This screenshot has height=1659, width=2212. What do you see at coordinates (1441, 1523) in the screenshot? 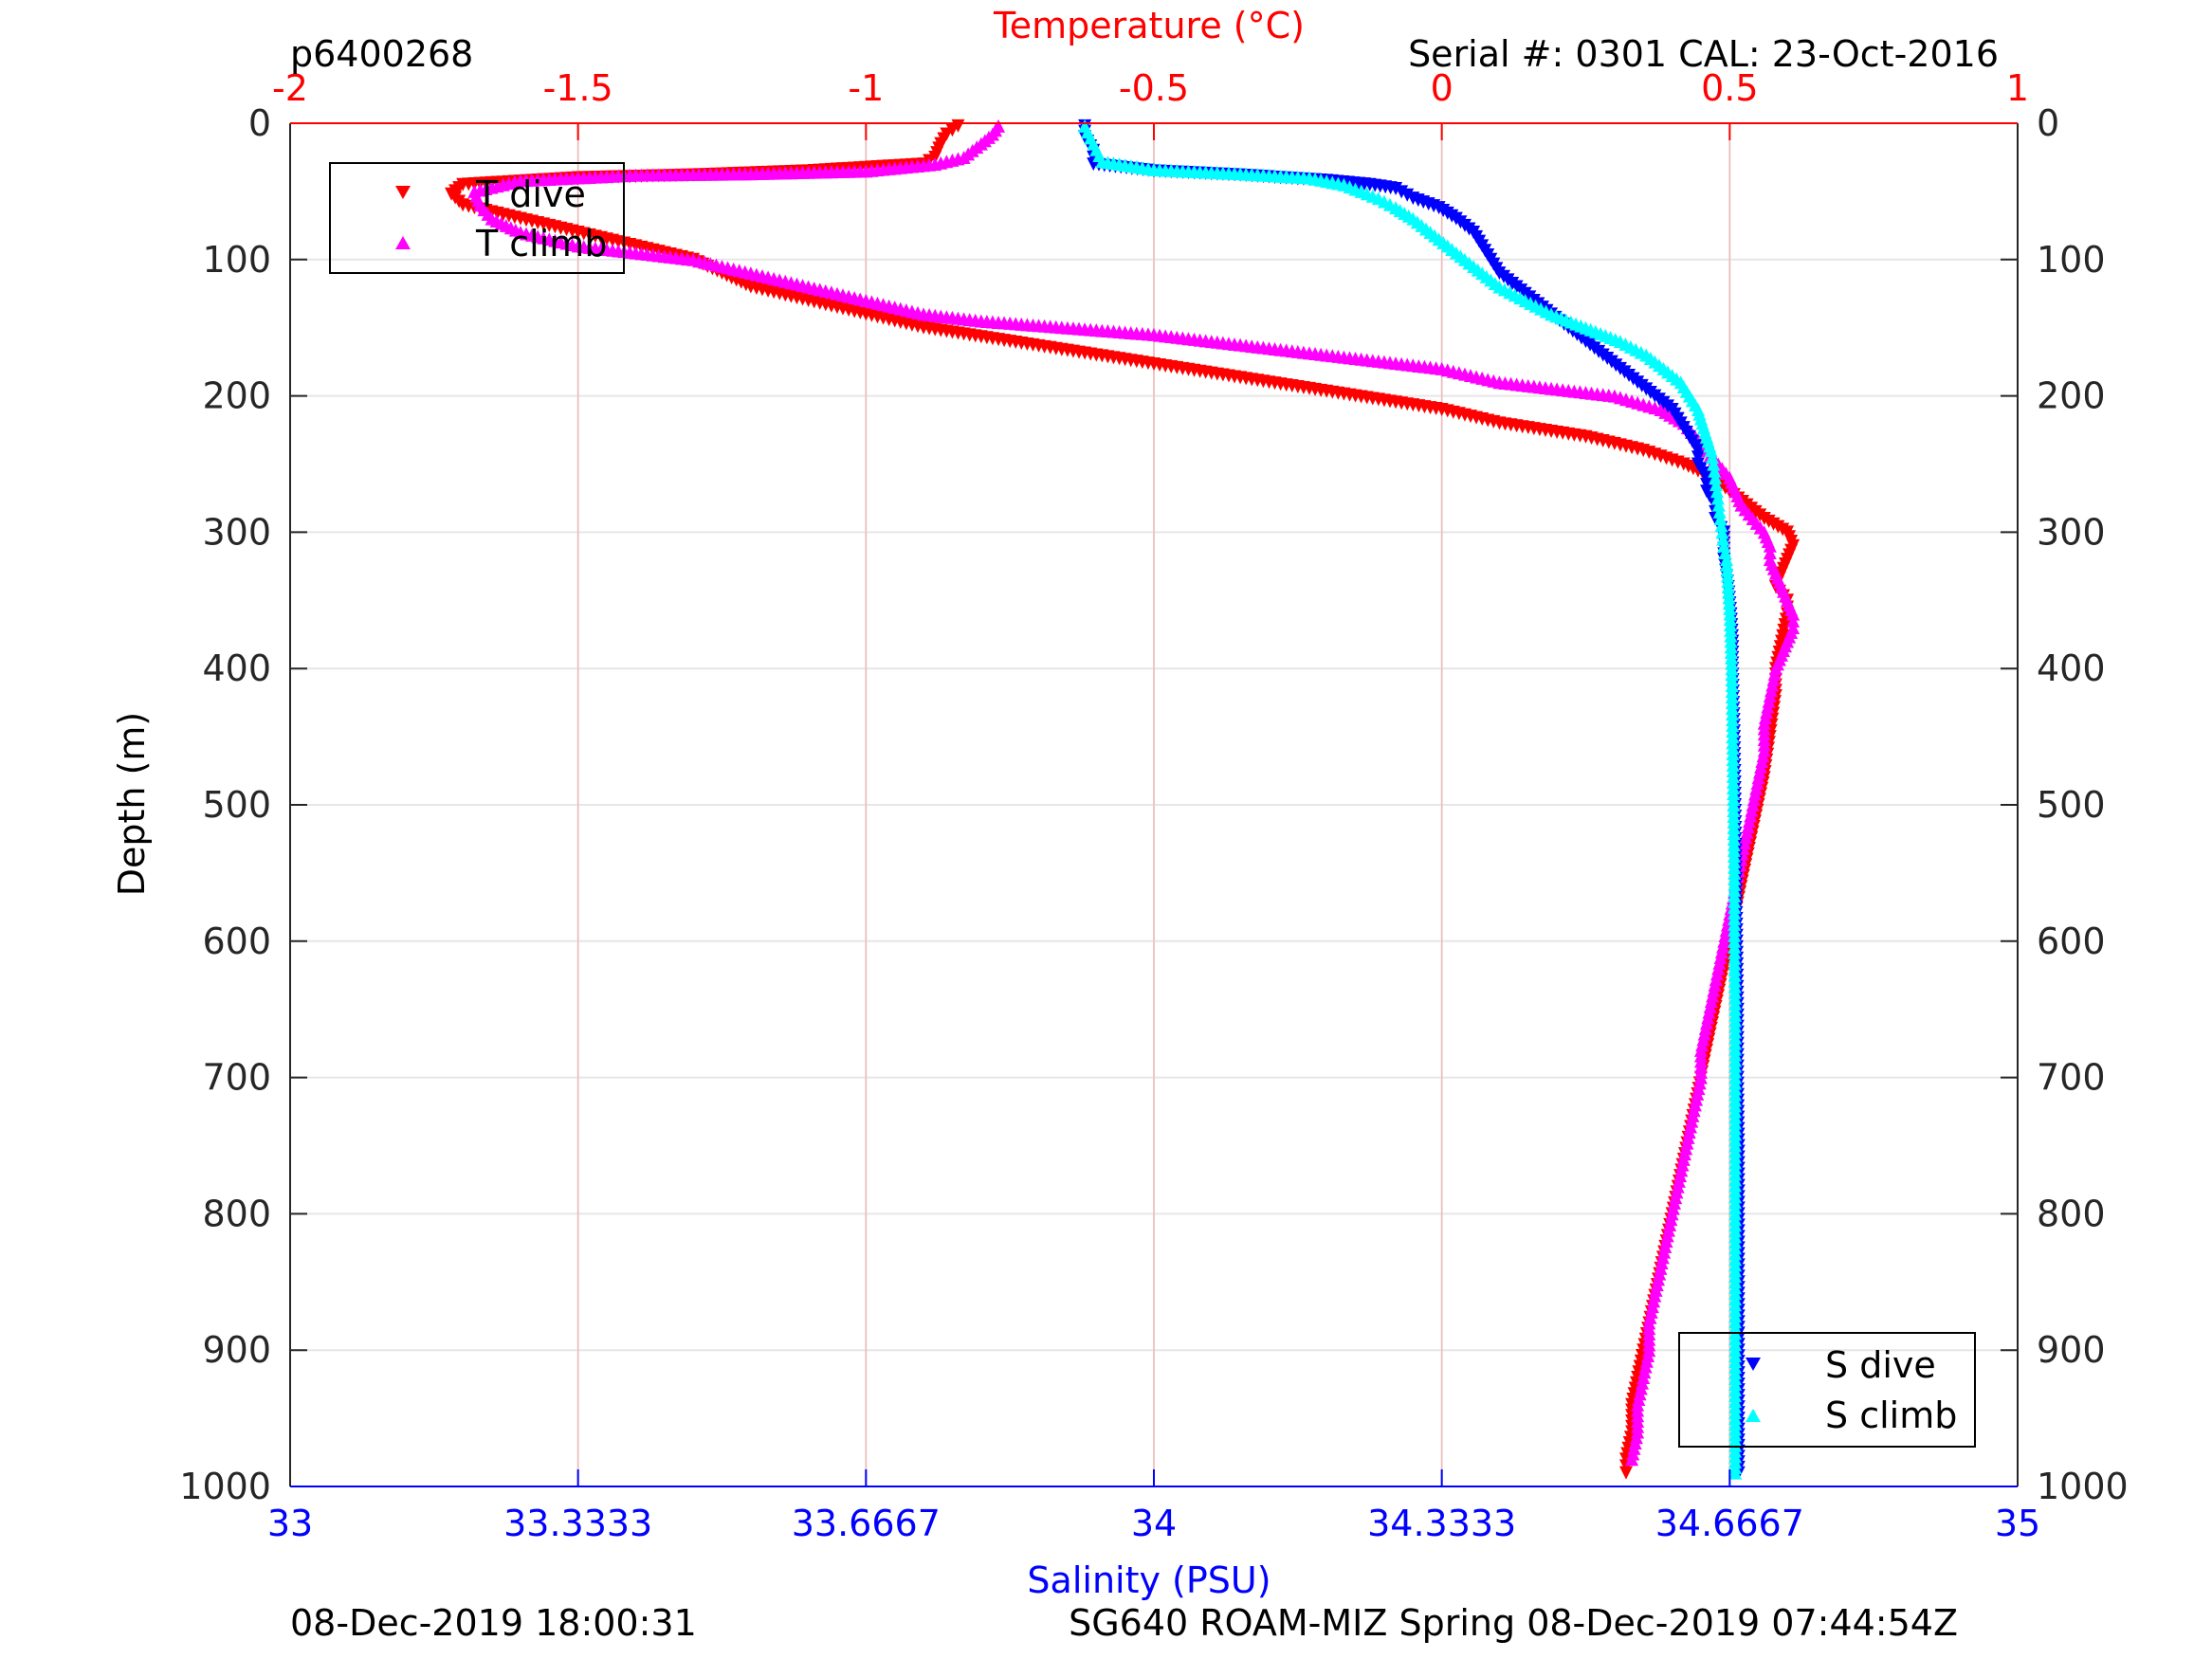
I see `salinity-tick-label: 34.3333` at bounding box center [1441, 1523].